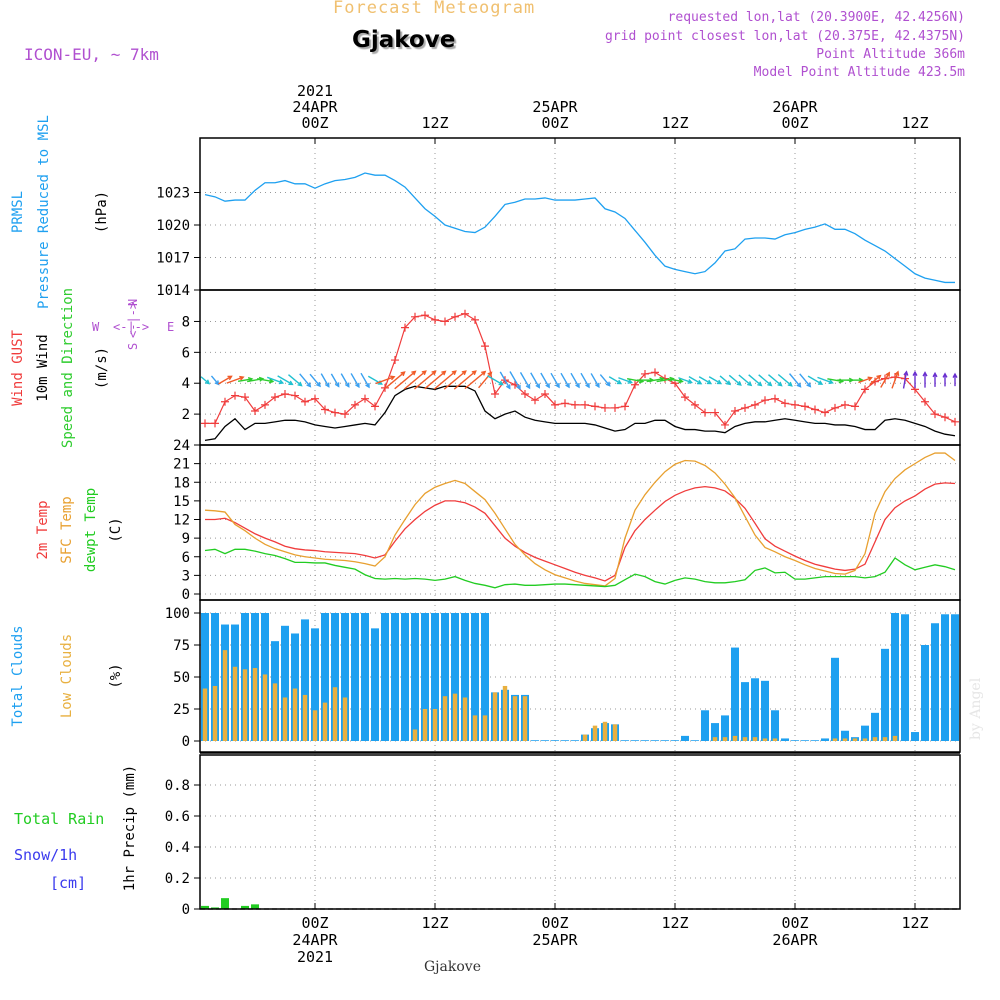  Describe the element at coordinates (890, 54) in the screenshot. I see `point-altitude: Point Altitude 366m` at that location.